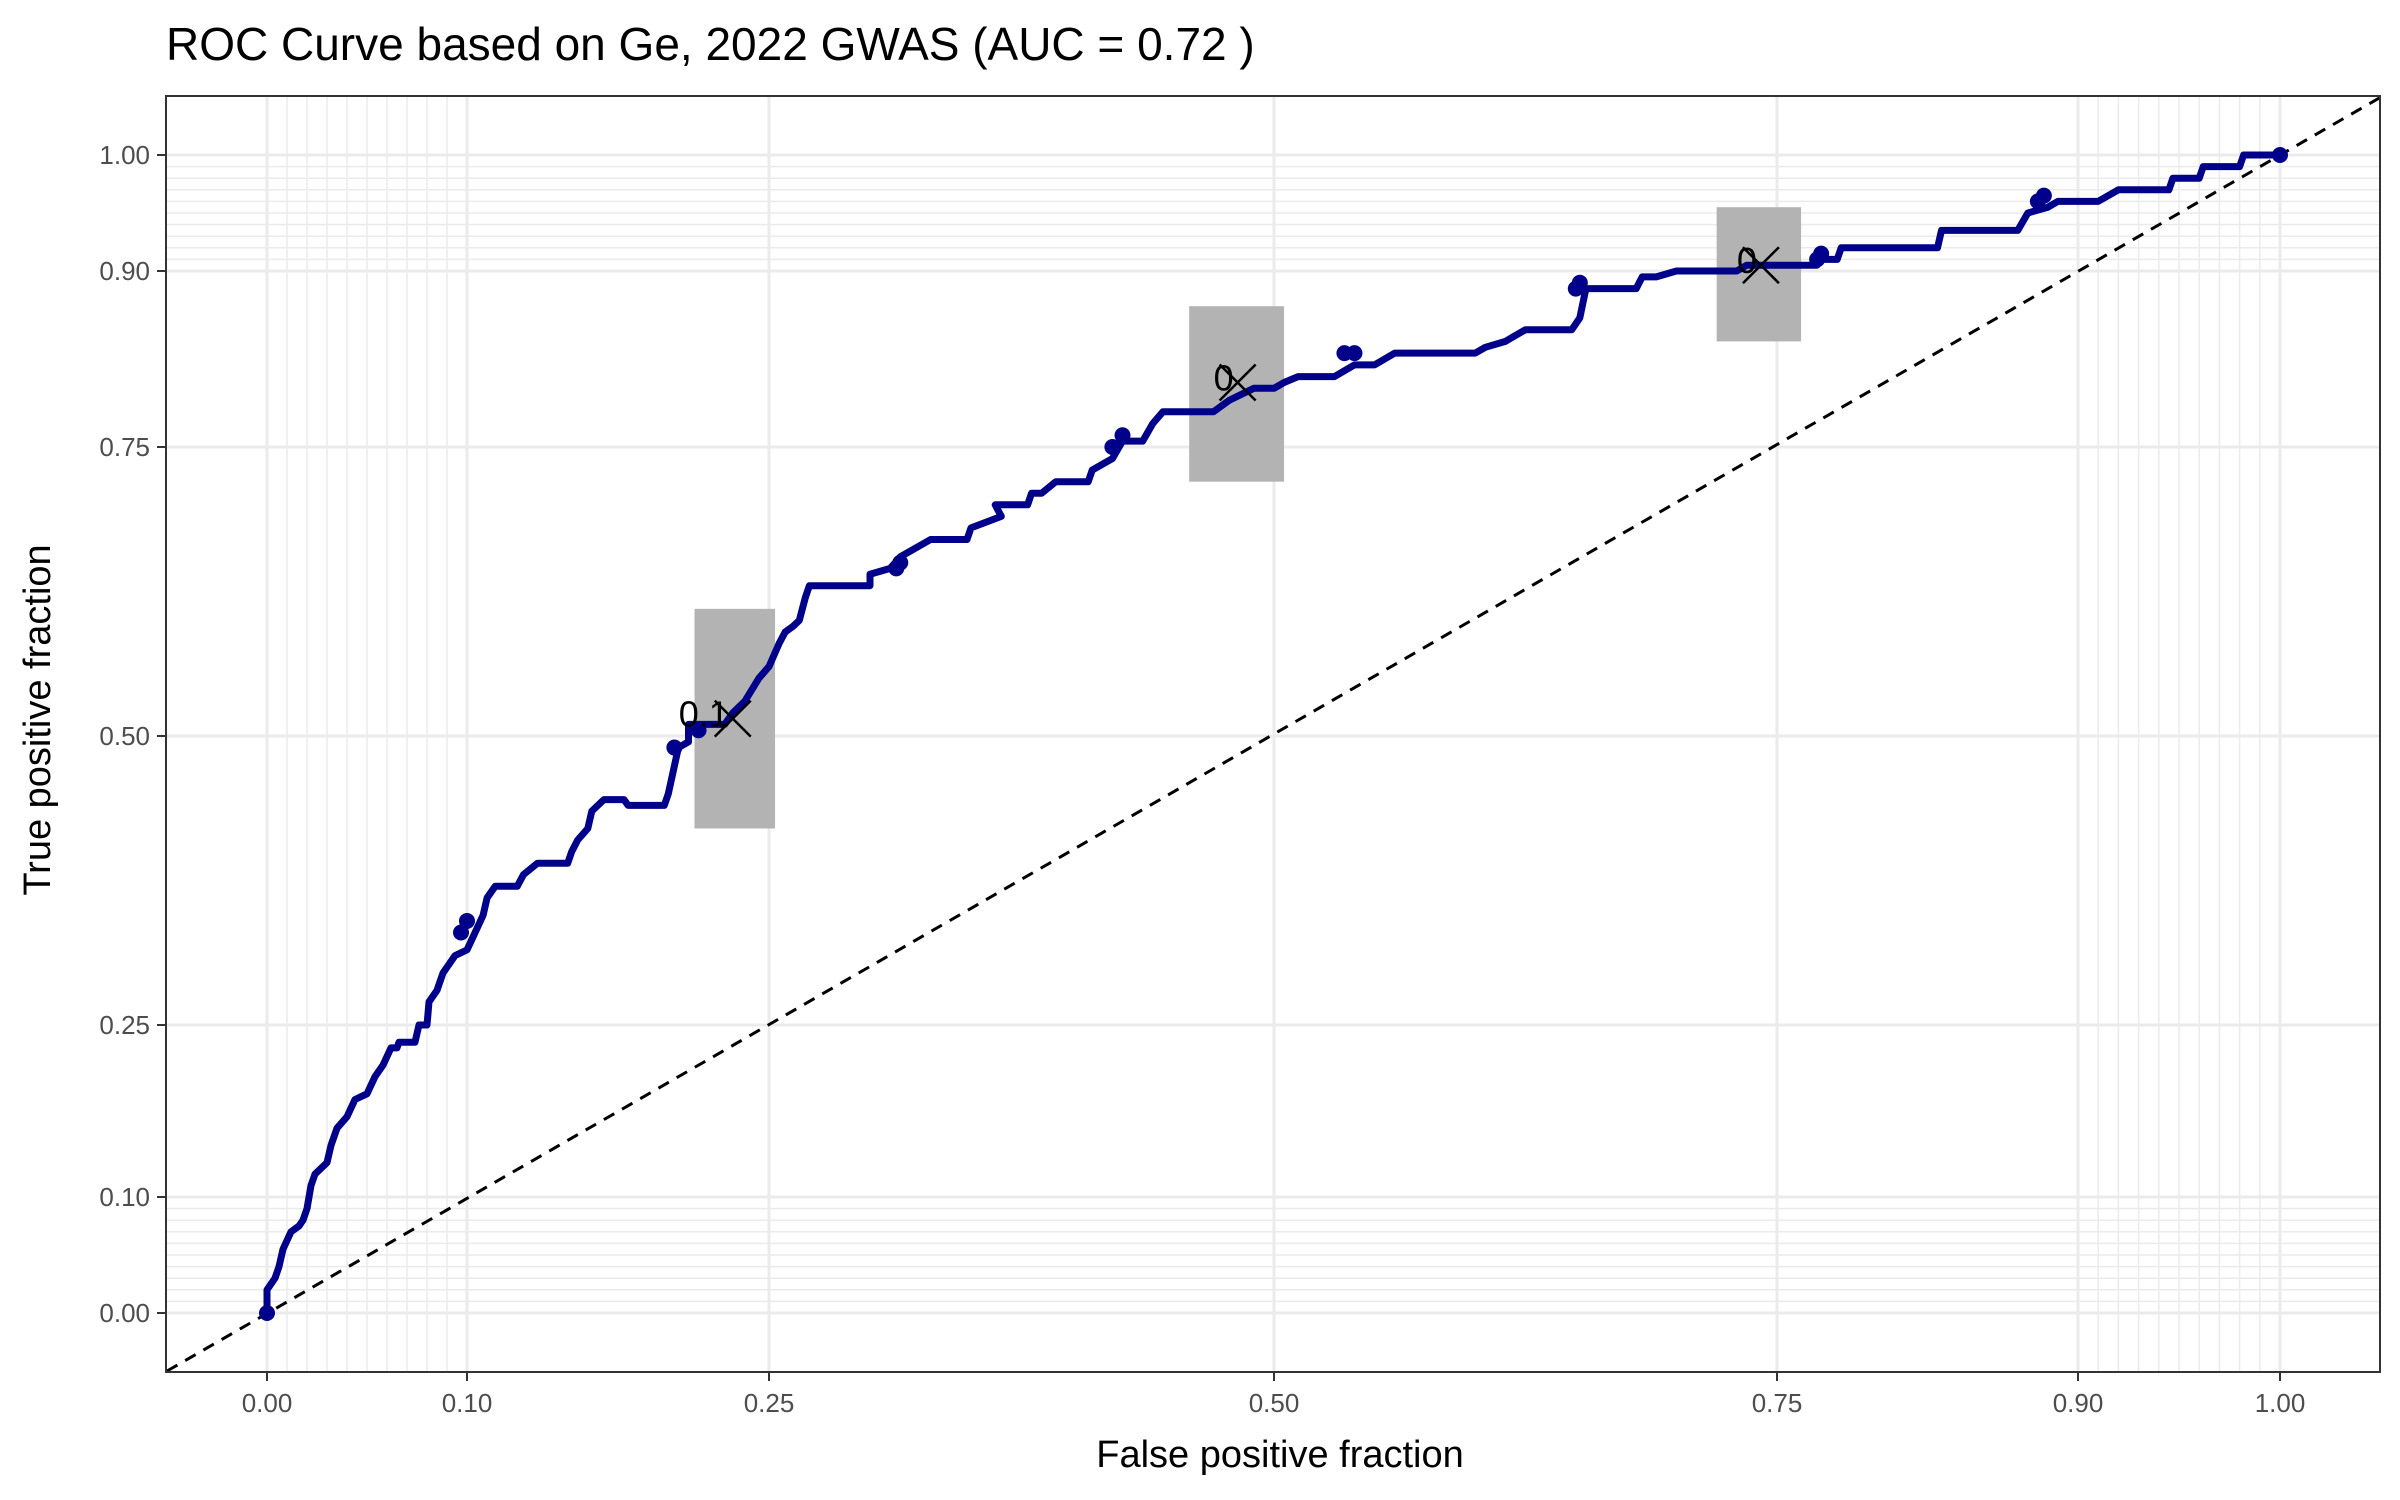 This screenshot has width=2400, height=1500. I want to click on y-tick-label: 1.00, so click(124, 155).